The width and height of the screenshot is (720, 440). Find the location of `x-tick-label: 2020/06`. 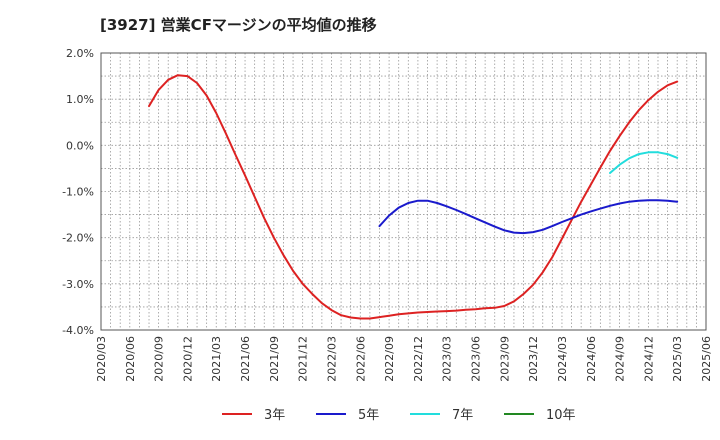

x-tick-label: 2020/06 is located at coordinates (130, 359).